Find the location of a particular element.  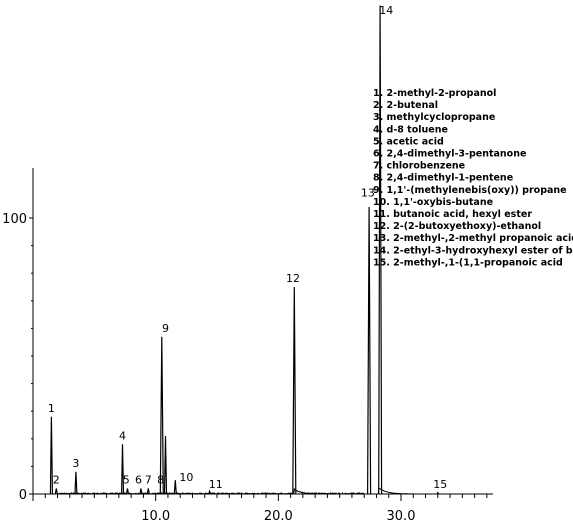

legend-entry: 14. 2-ethyl-3-hydroxyhexyl ester of bu is located at coordinates (473, 250).